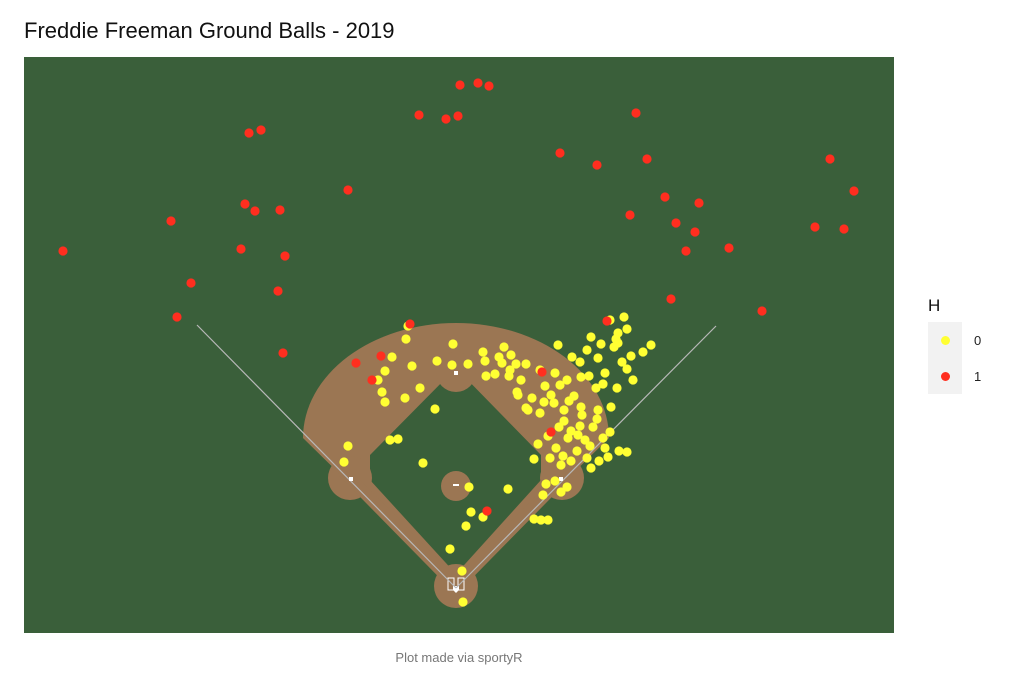 The width and height of the screenshot is (1010, 684). I want to click on legend: H 0 1, so click(954, 345).